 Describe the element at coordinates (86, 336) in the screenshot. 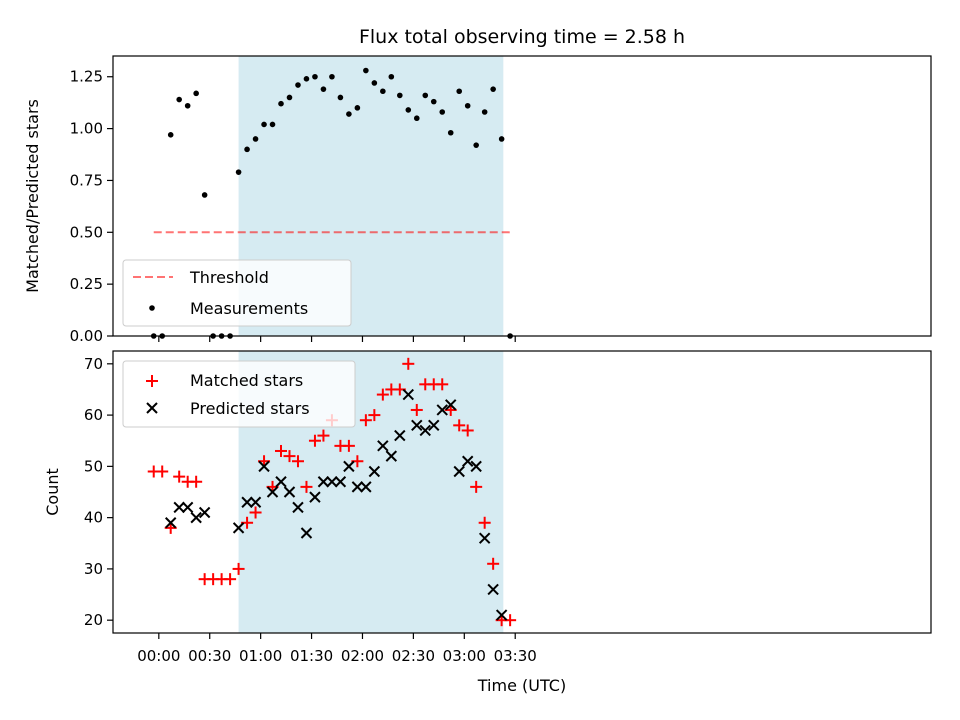

I see `y-tick-label: 0.00` at that location.